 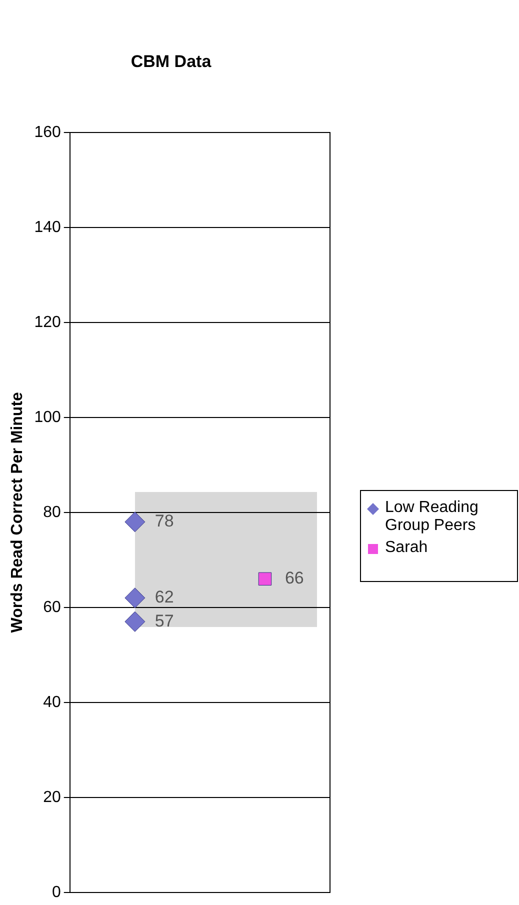 What do you see at coordinates (17, 512) in the screenshot?
I see `y-axis-title: Words Read Correct Per Minute` at bounding box center [17, 512].